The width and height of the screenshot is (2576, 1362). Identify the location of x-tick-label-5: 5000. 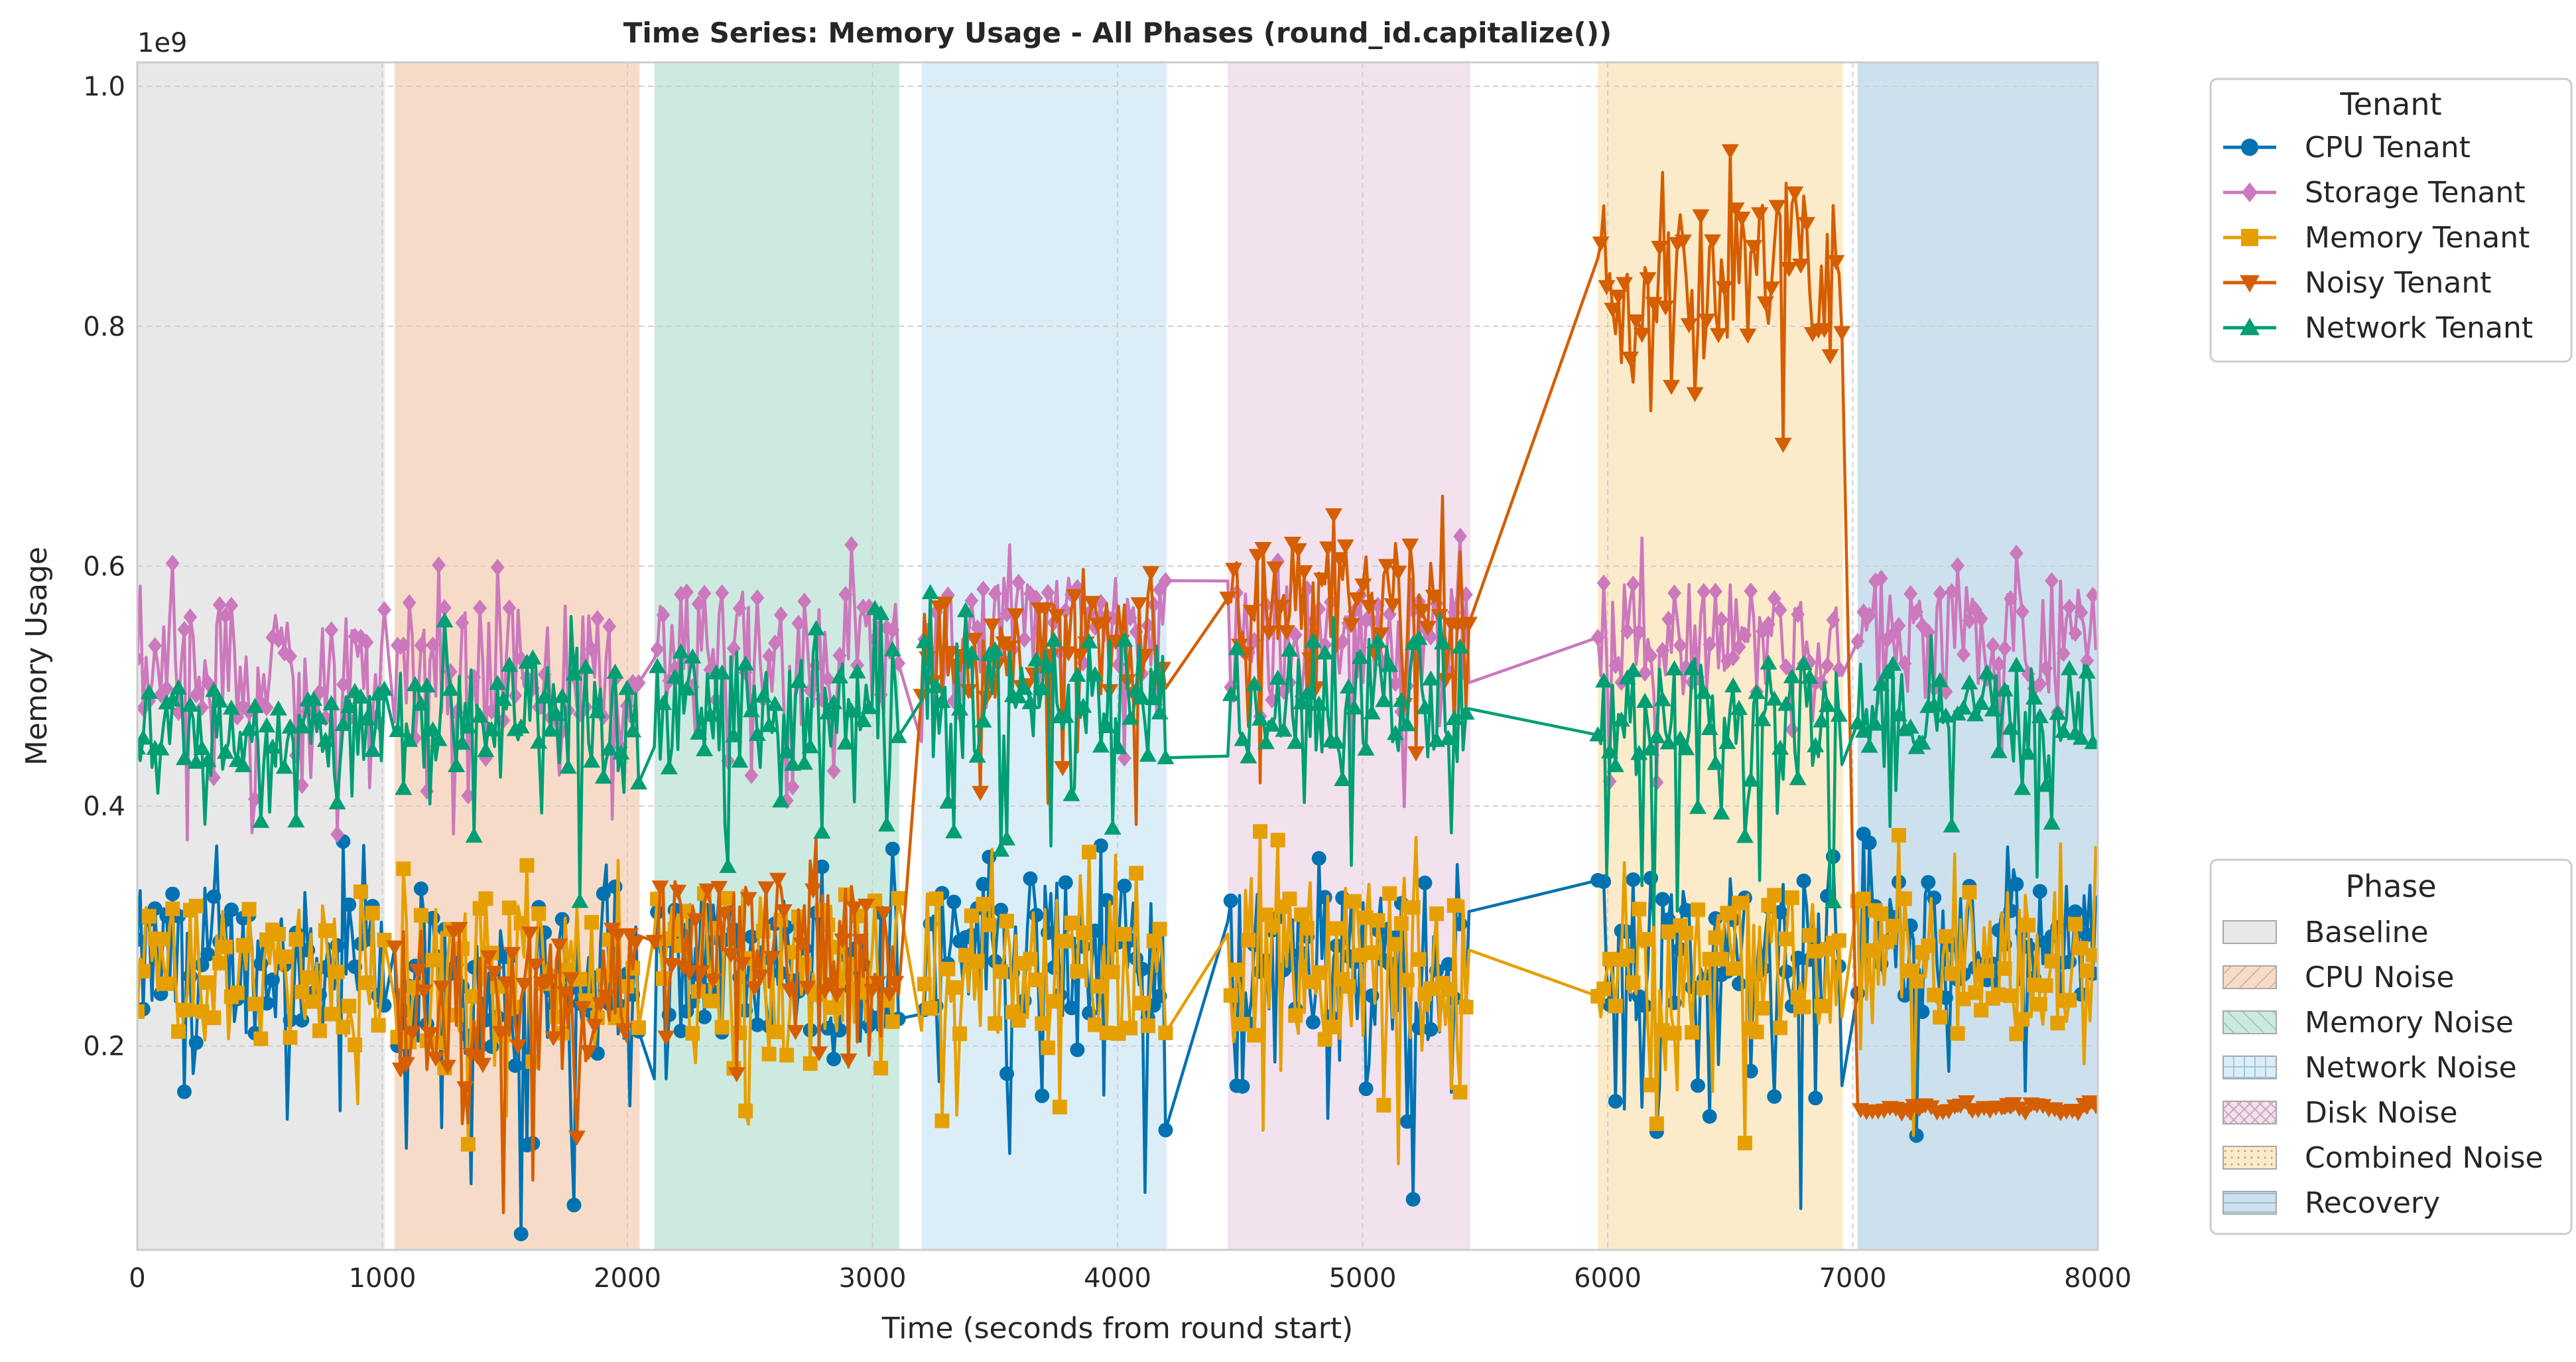
(1363, 1278).